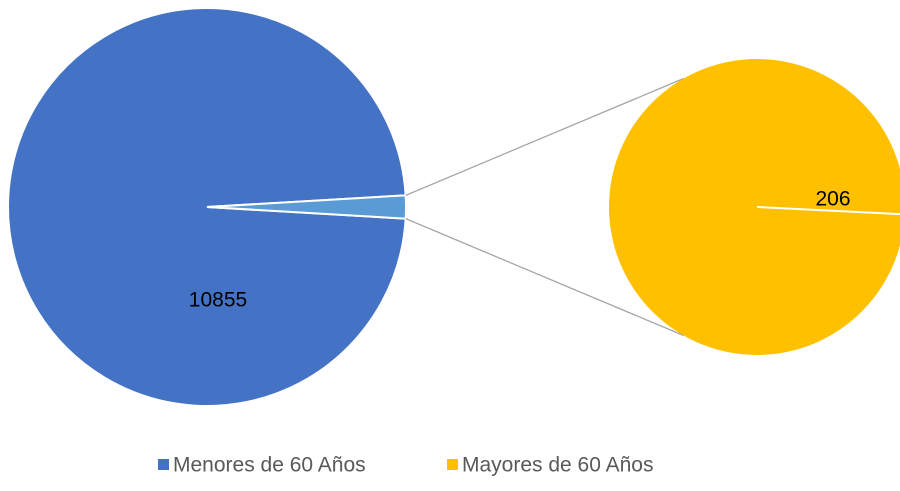  What do you see at coordinates (832, 199) in the screenshot?
I see `data-label: 206` at bounding box center [832, 199].